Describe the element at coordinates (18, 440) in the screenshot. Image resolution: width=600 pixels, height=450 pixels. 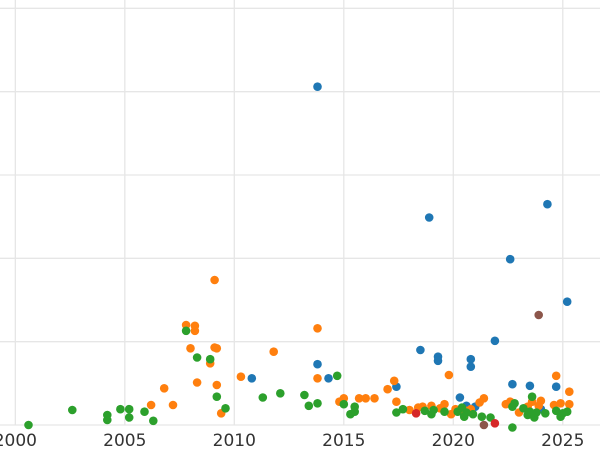
I see `x-tick-label: 2000` at that location.